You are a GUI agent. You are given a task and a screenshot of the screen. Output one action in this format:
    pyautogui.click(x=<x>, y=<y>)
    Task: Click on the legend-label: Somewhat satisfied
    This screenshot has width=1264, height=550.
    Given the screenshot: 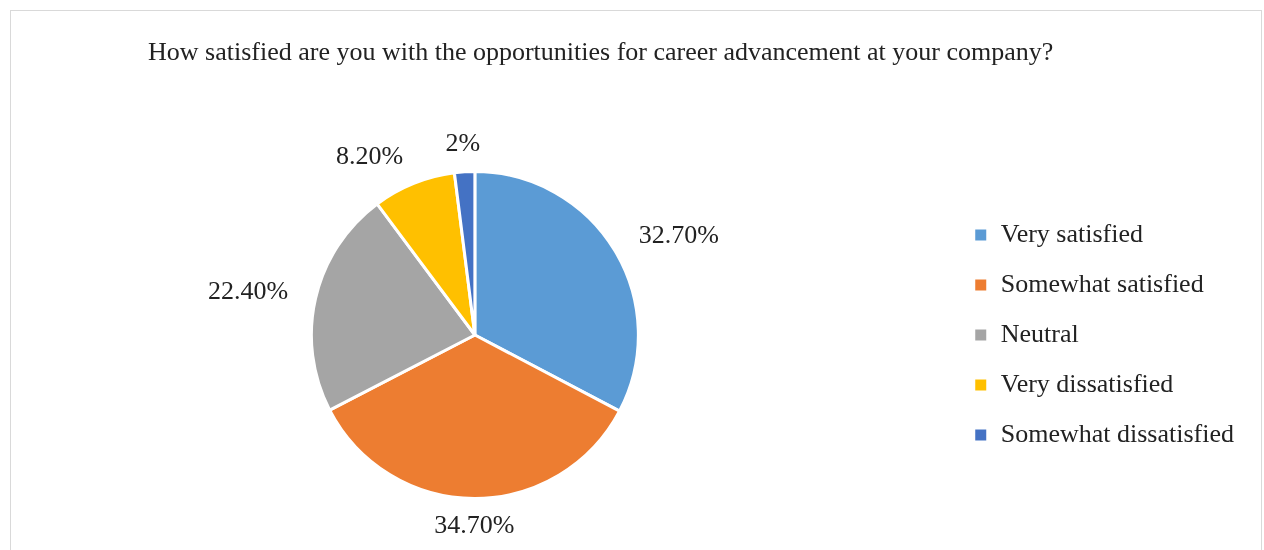 What is the action you would take?
    pyautogui.click(x=1102, y=283)
    